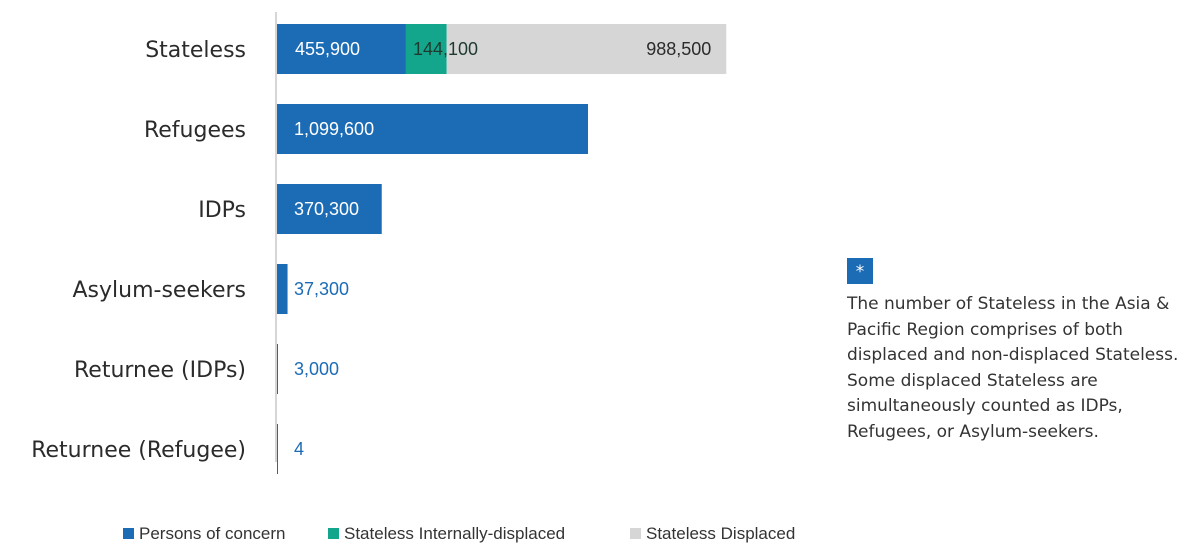 The height and width of the screenshot is (552, 1191). I want to click on legend-swatch-stateless-displaced, so click(635, 533).